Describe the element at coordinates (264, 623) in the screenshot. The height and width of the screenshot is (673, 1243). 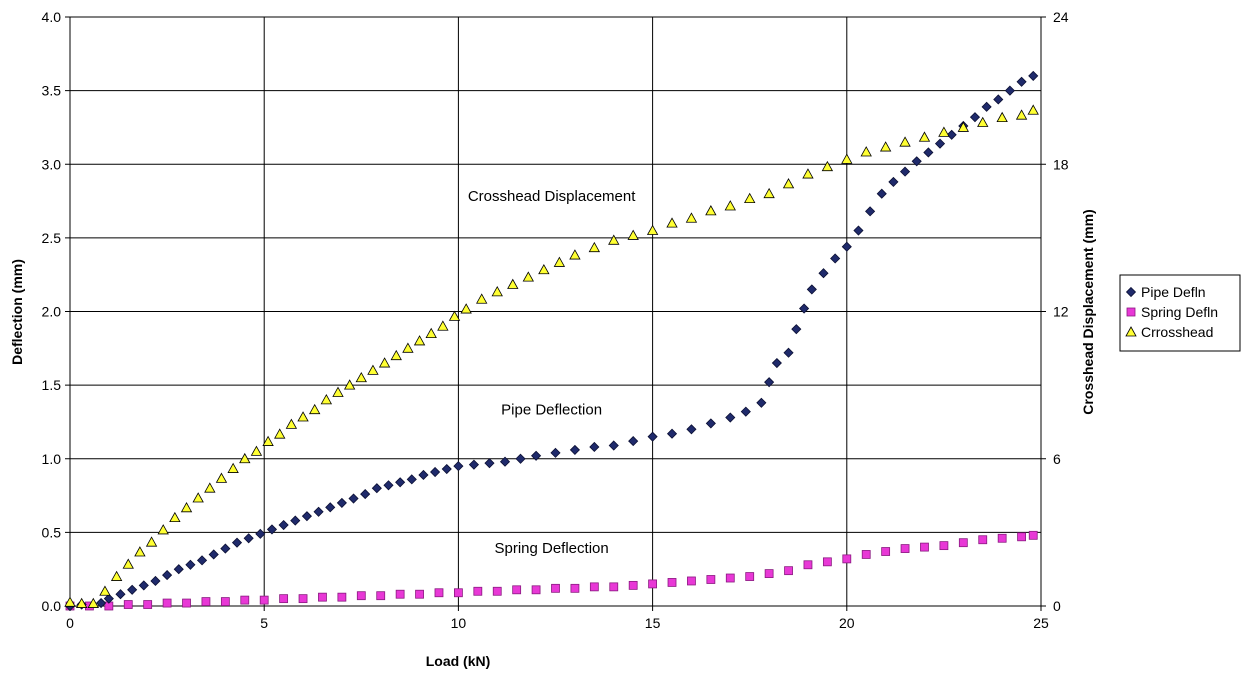
I see `x-tick-label: 5` at that location.